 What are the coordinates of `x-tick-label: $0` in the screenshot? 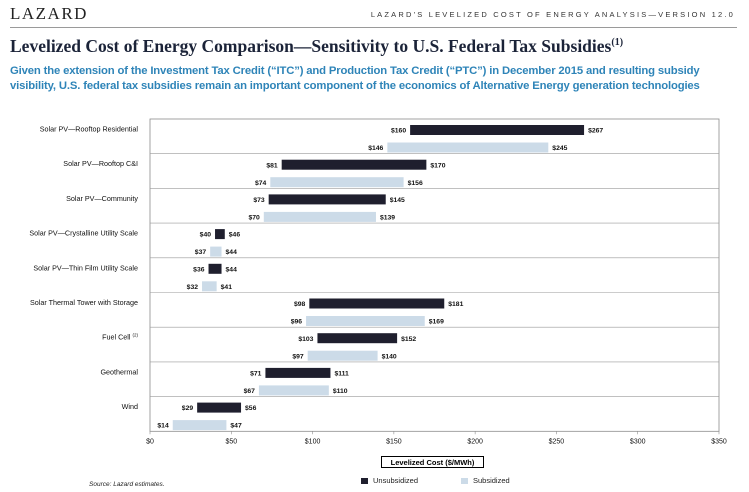 It's located at (150, 441).